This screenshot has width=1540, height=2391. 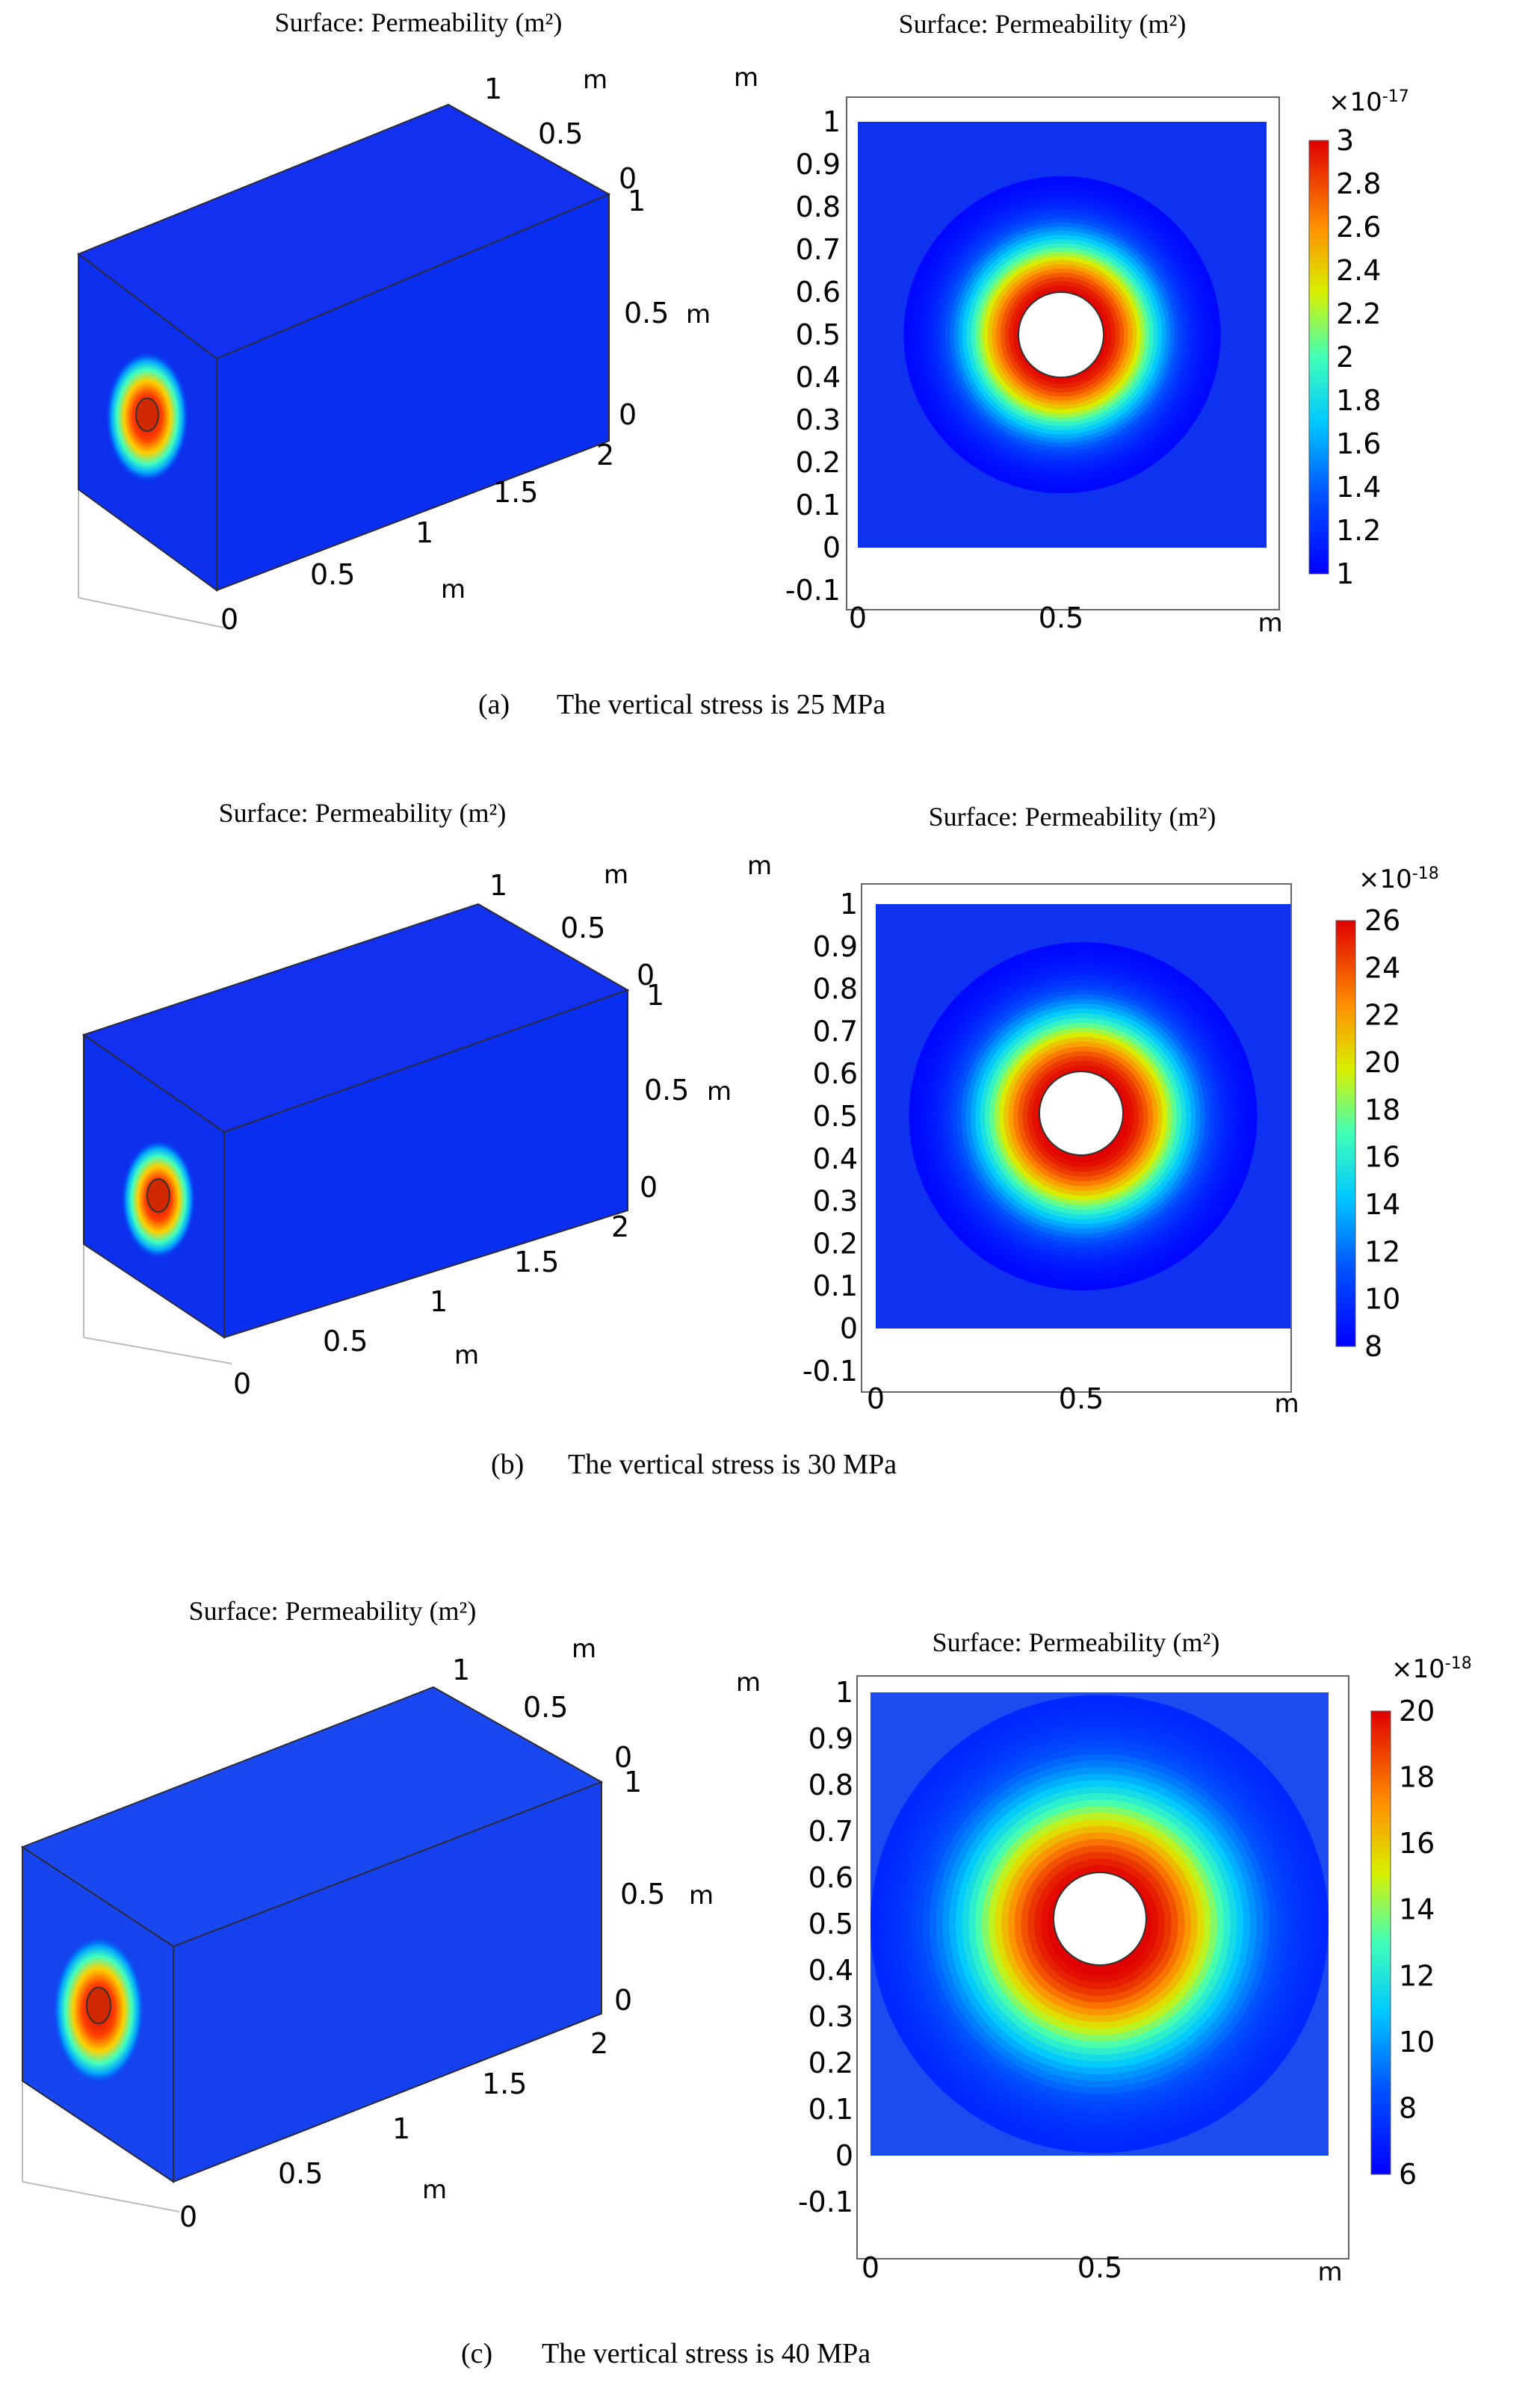 I want to click on box3d-b-label-w: m, so click(x=616, y=875).